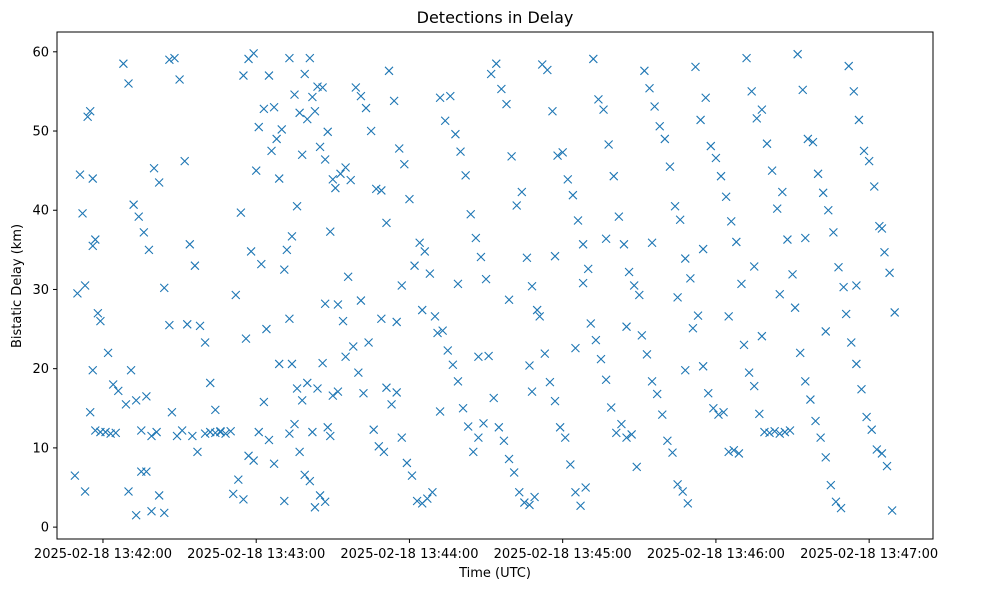  I want to click on y-tick-label: 0, so click(45, 528).